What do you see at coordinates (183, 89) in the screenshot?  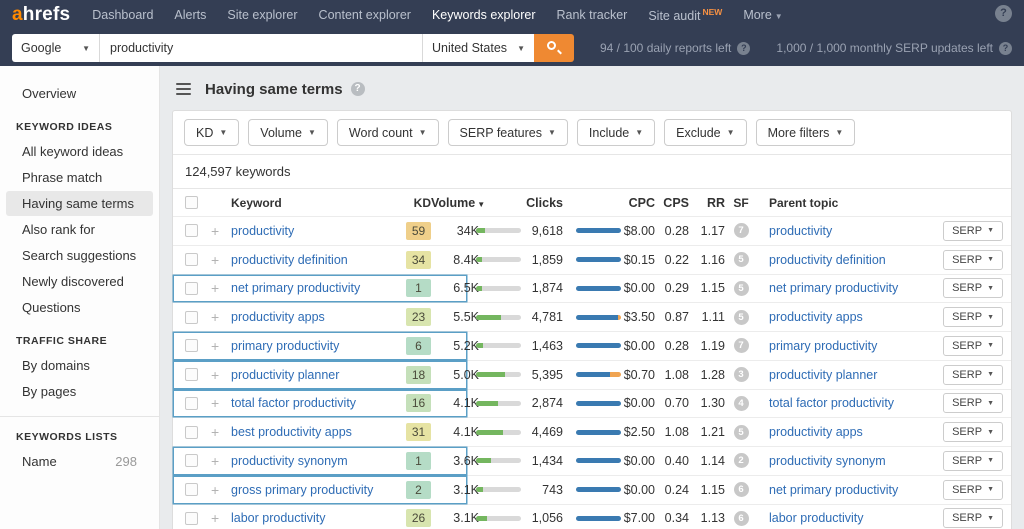 I see `hamburger-icon` at bounding box center [183, 89].